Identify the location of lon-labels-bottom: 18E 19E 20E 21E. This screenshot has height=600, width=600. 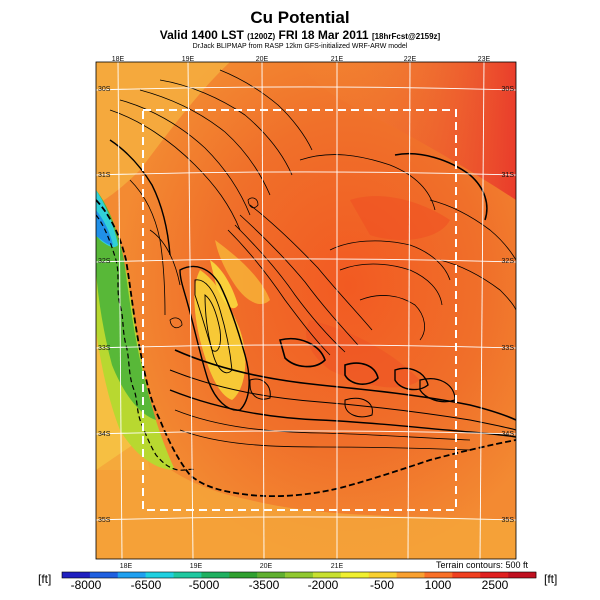
(232, 566).